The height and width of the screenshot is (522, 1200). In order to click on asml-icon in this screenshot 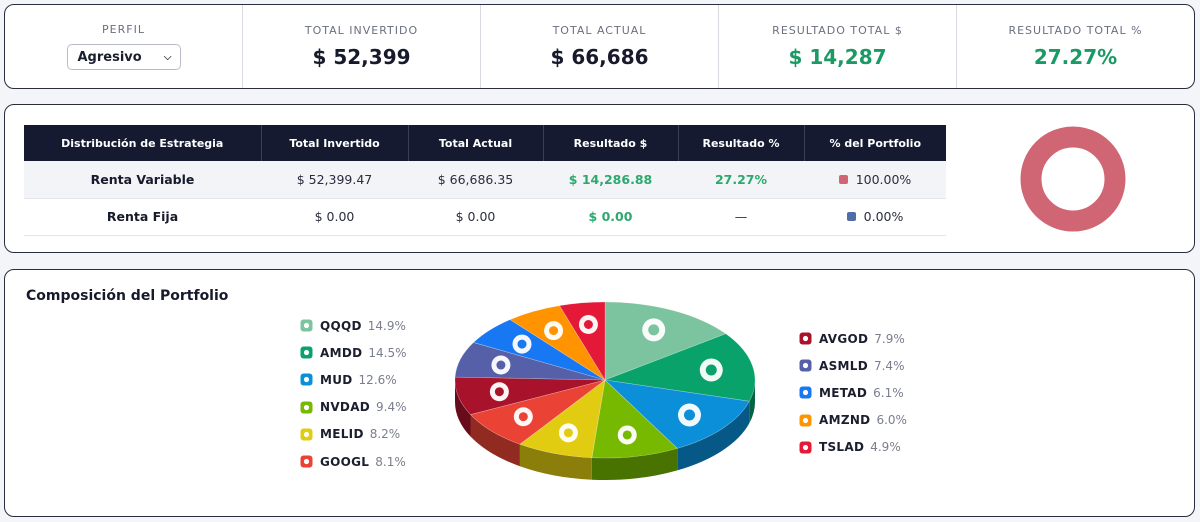, I will do `click(805, 365)`.